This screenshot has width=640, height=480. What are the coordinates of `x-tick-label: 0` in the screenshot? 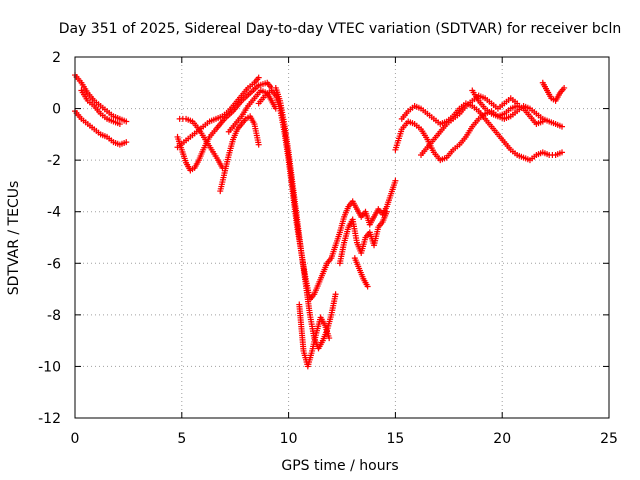 It's located at (75, 439).